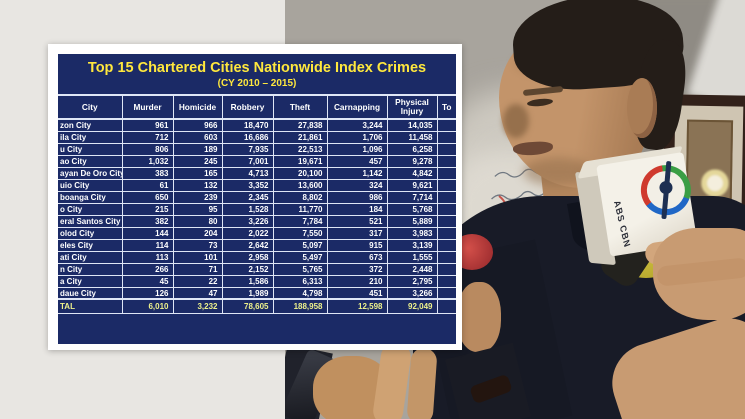 Image resolution: width=745 pixels, height=419 pixels. Describe the element at coordinates (357, 221) in the screenshot. I see `value-cell: 521` at that location.